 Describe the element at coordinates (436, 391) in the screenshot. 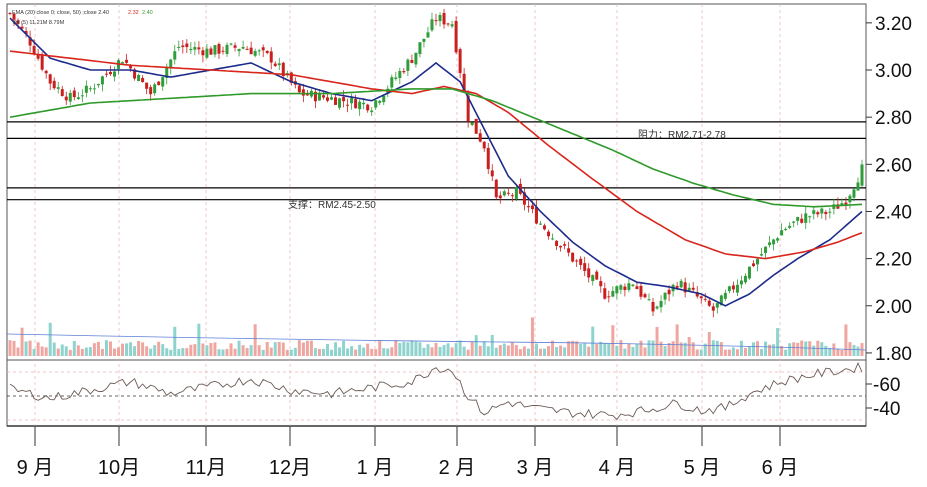

I see `rsi-line` at that location.